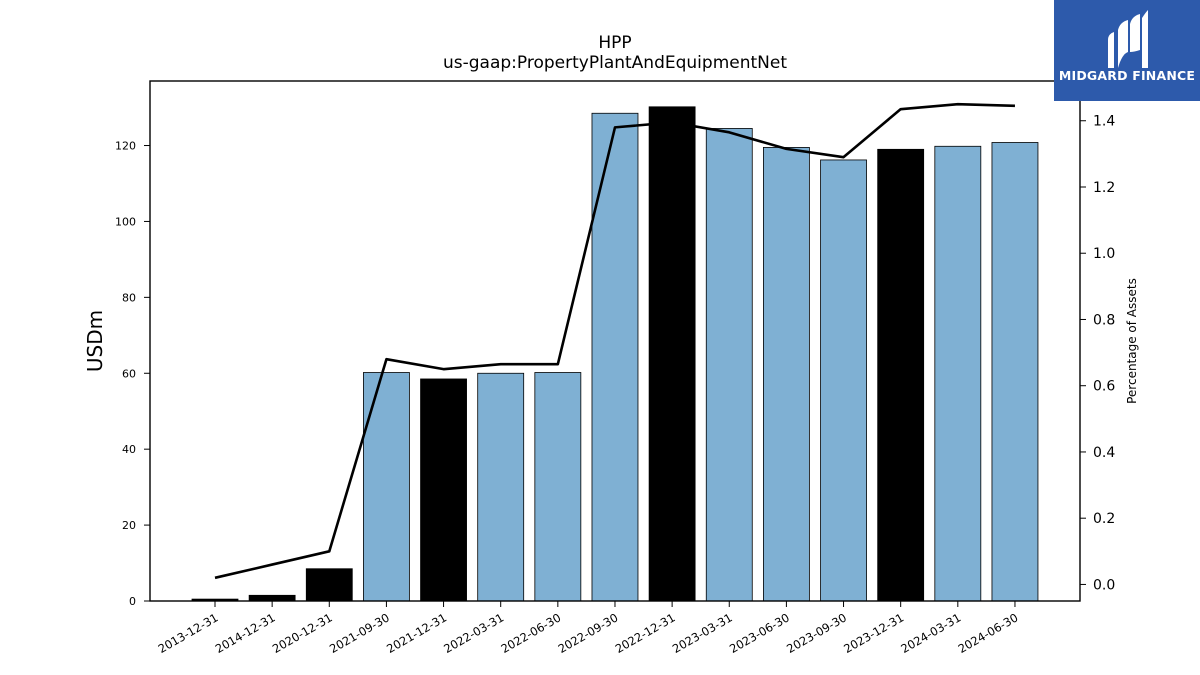 This screenshot has height=675, width=1200. Describe the element at coordinates (530, 633) in the screenshot. I see `x-tick-label: 2022-06-30` at that location.